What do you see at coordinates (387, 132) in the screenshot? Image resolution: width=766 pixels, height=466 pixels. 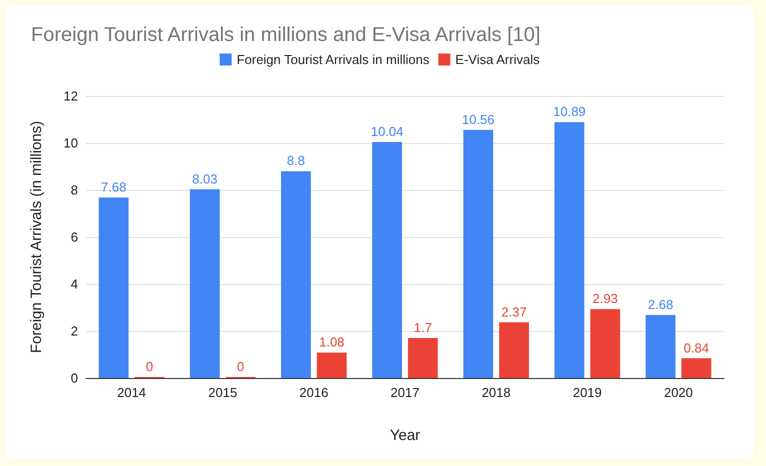 I see `data-label: 10.04` at bounding box center [387, 132].